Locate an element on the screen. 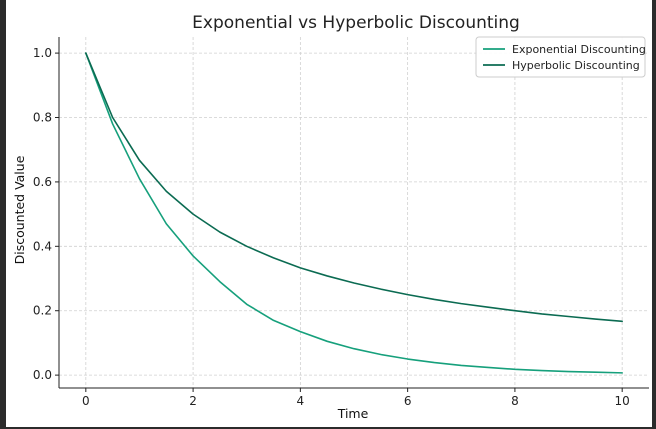  y-axis-label: Discounted Value is located at coordinates (19, 209).